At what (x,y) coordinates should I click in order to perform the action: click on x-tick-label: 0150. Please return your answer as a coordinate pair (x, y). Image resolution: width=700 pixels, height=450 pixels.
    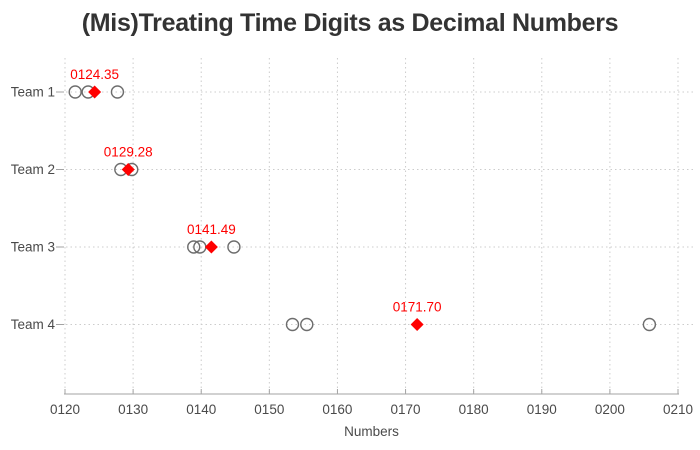
    Looking at the image, I should click on (269, 409).